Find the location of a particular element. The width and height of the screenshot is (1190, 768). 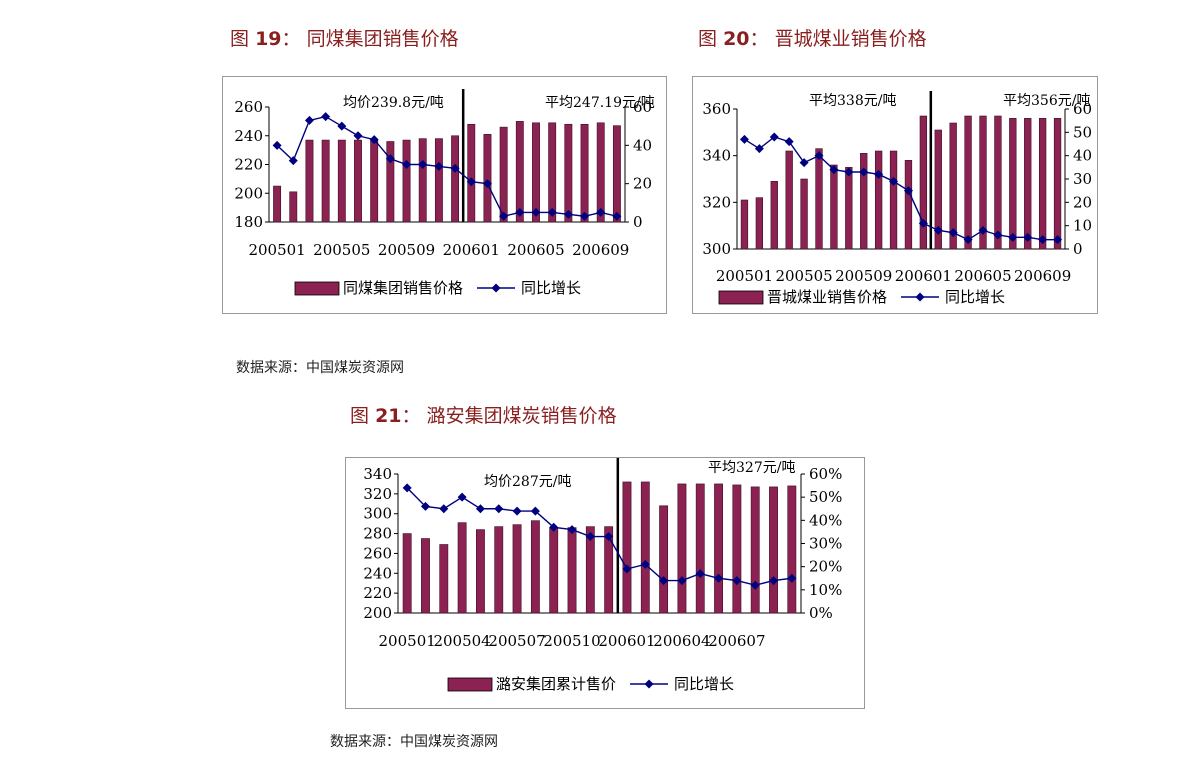

y2-tick-label: 0% is located at coordinates (821, 613).